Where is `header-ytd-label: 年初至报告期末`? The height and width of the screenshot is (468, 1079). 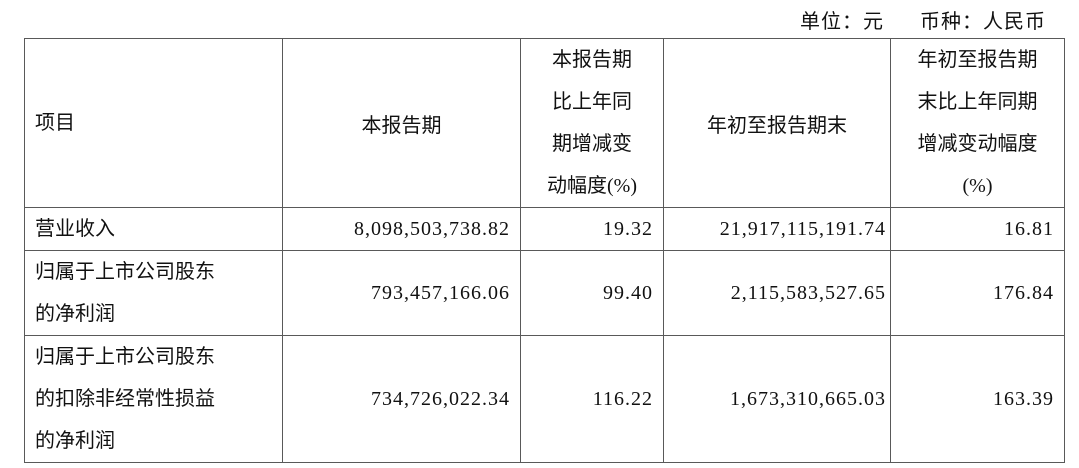
header-ytd-label: 年初至报告期末 is located at coordinates (777, 125).